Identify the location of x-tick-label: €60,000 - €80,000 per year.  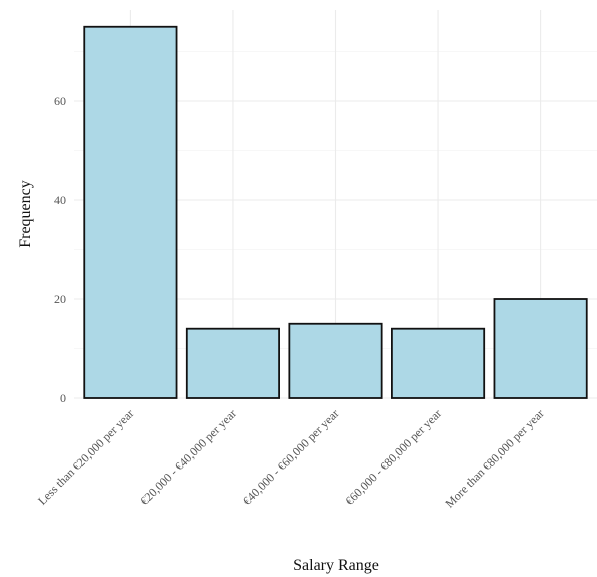
(393, 457).